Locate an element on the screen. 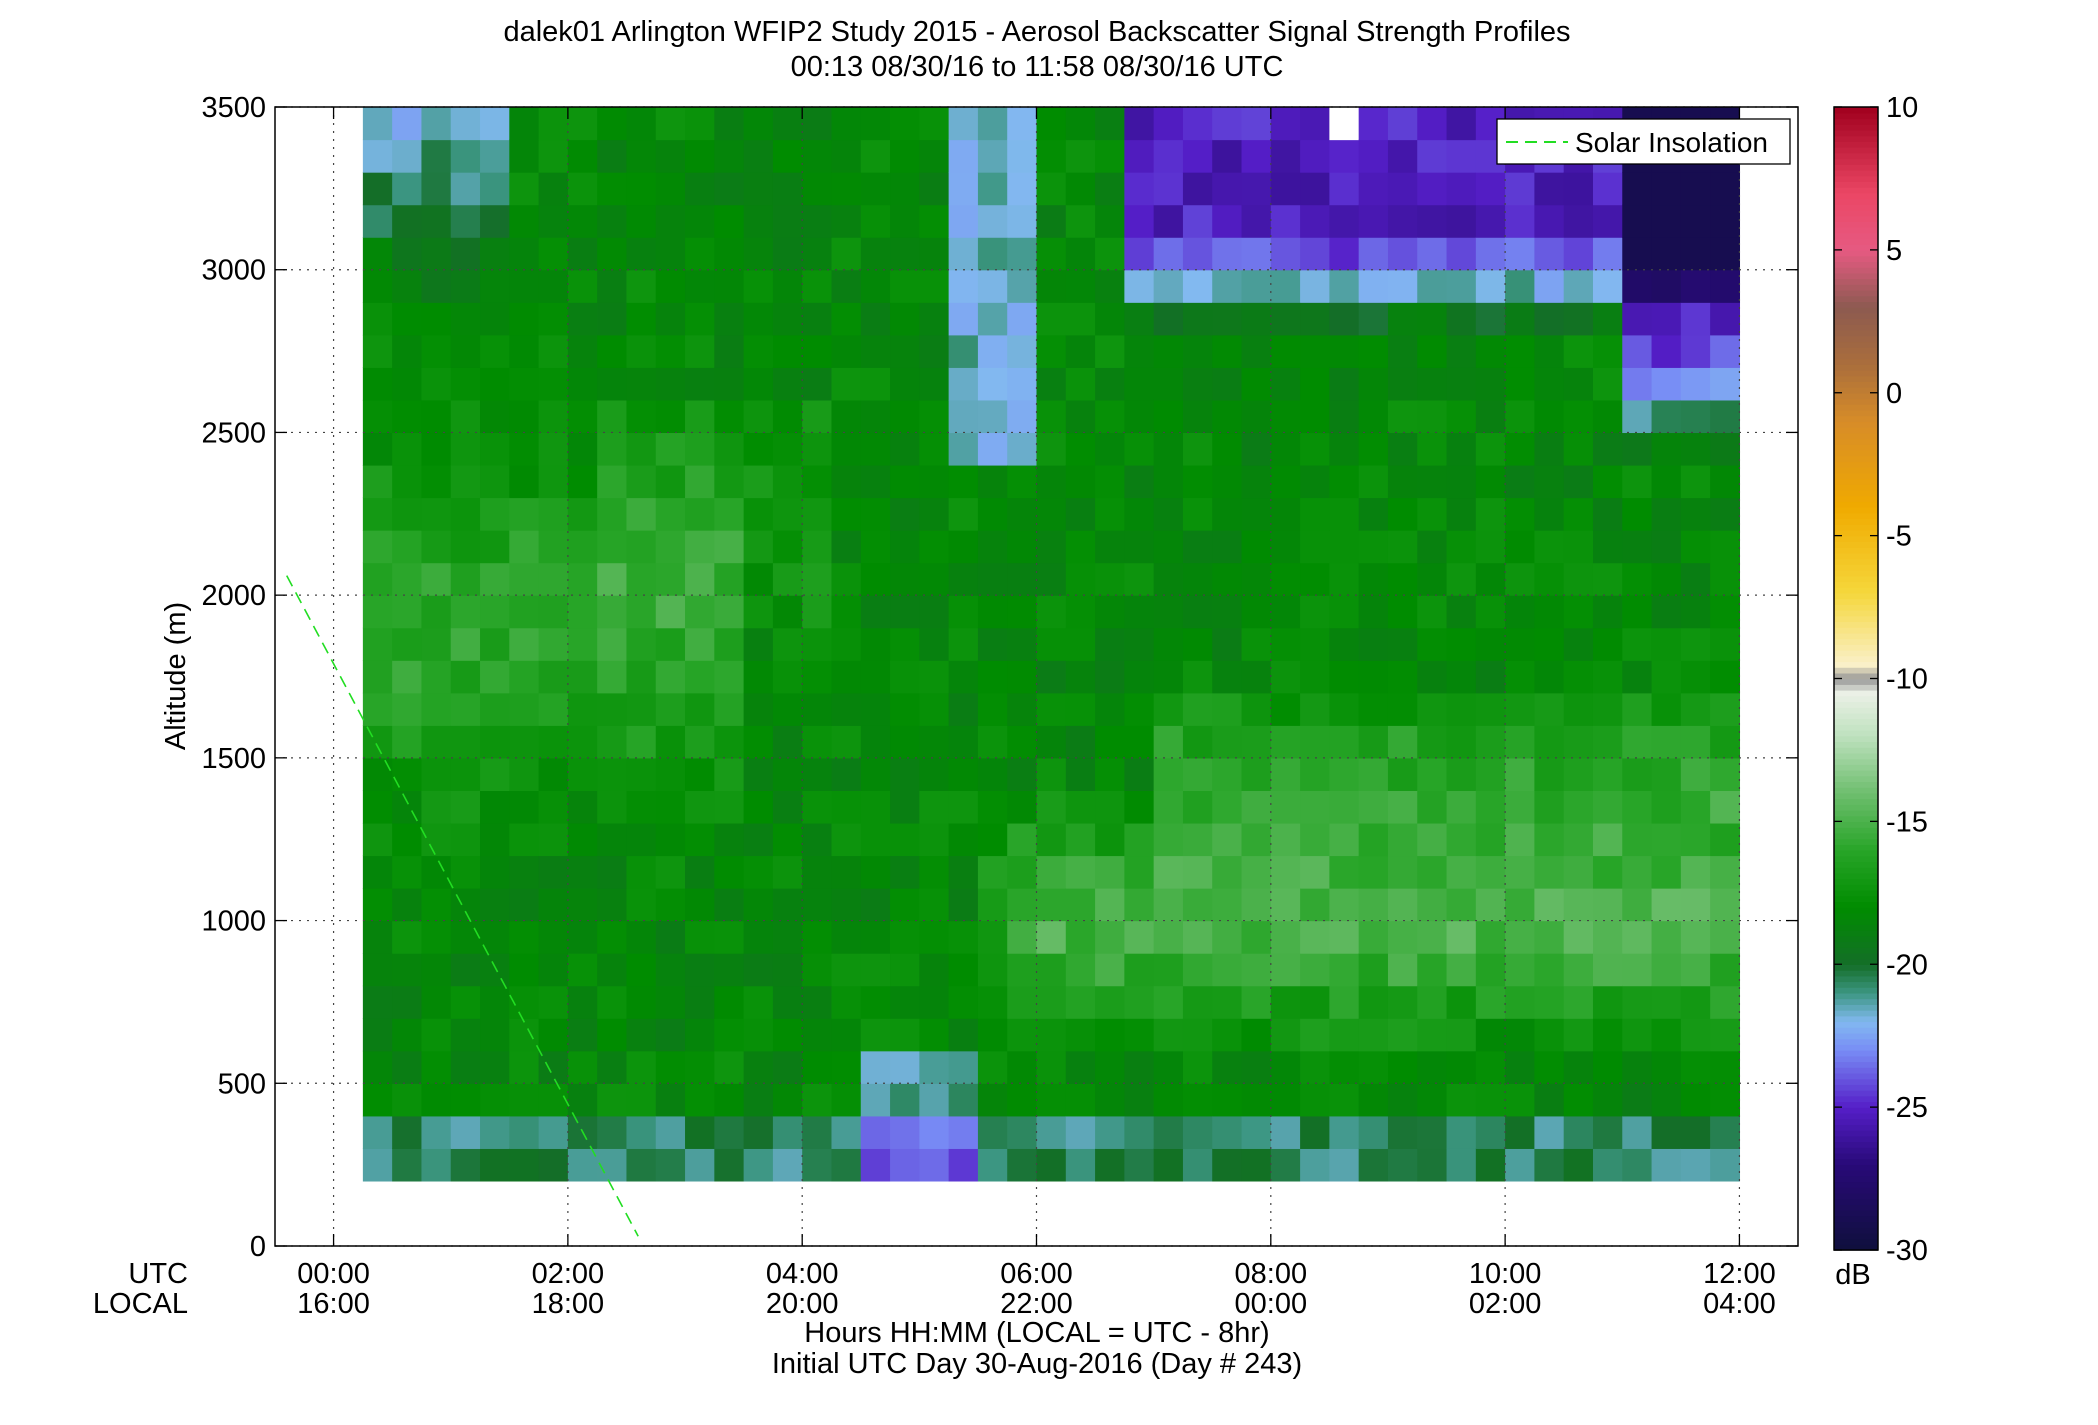  colorbar-tick-label: -5 is located at coordinates (1899, 537).